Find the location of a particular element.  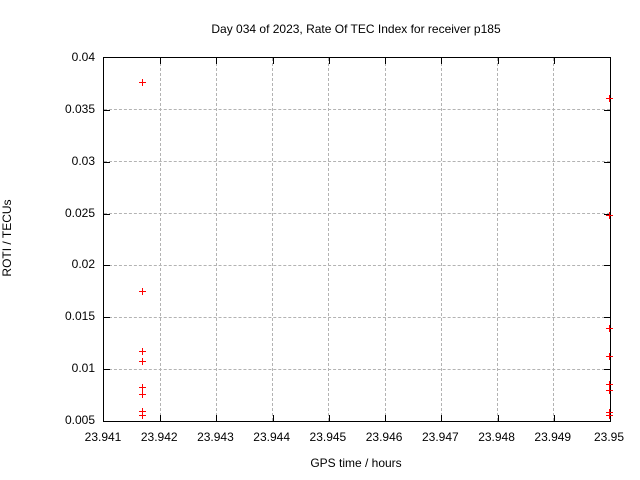

y-tick-label: 0.025 is located at coordinates (79, 212).